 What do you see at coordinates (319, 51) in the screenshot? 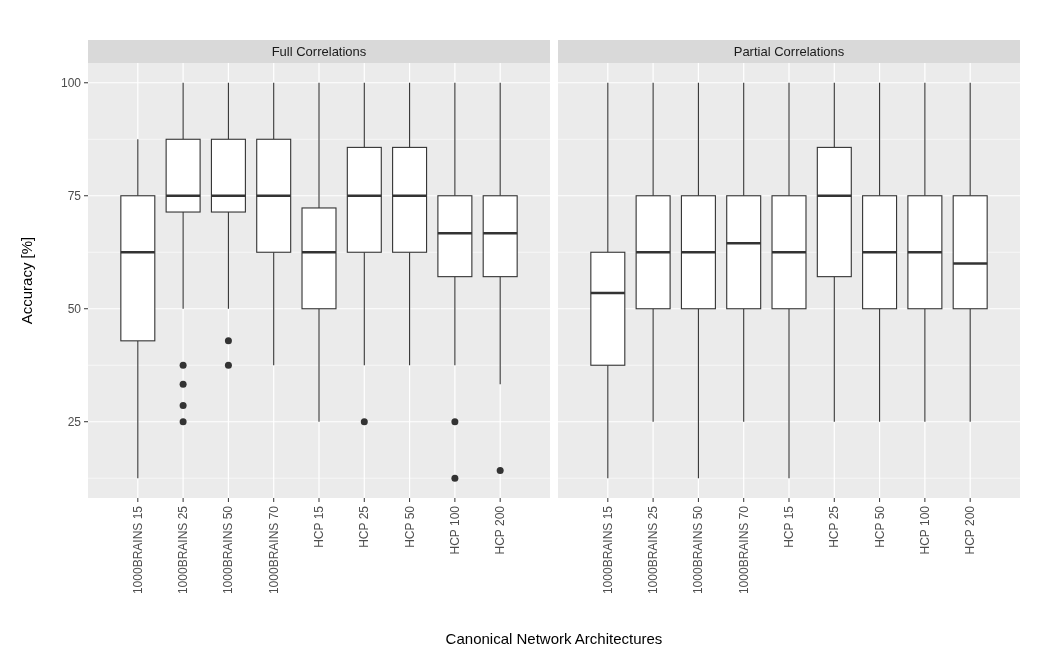
I see `chart-title: Full Correlations` at bounding box center [319, 51].